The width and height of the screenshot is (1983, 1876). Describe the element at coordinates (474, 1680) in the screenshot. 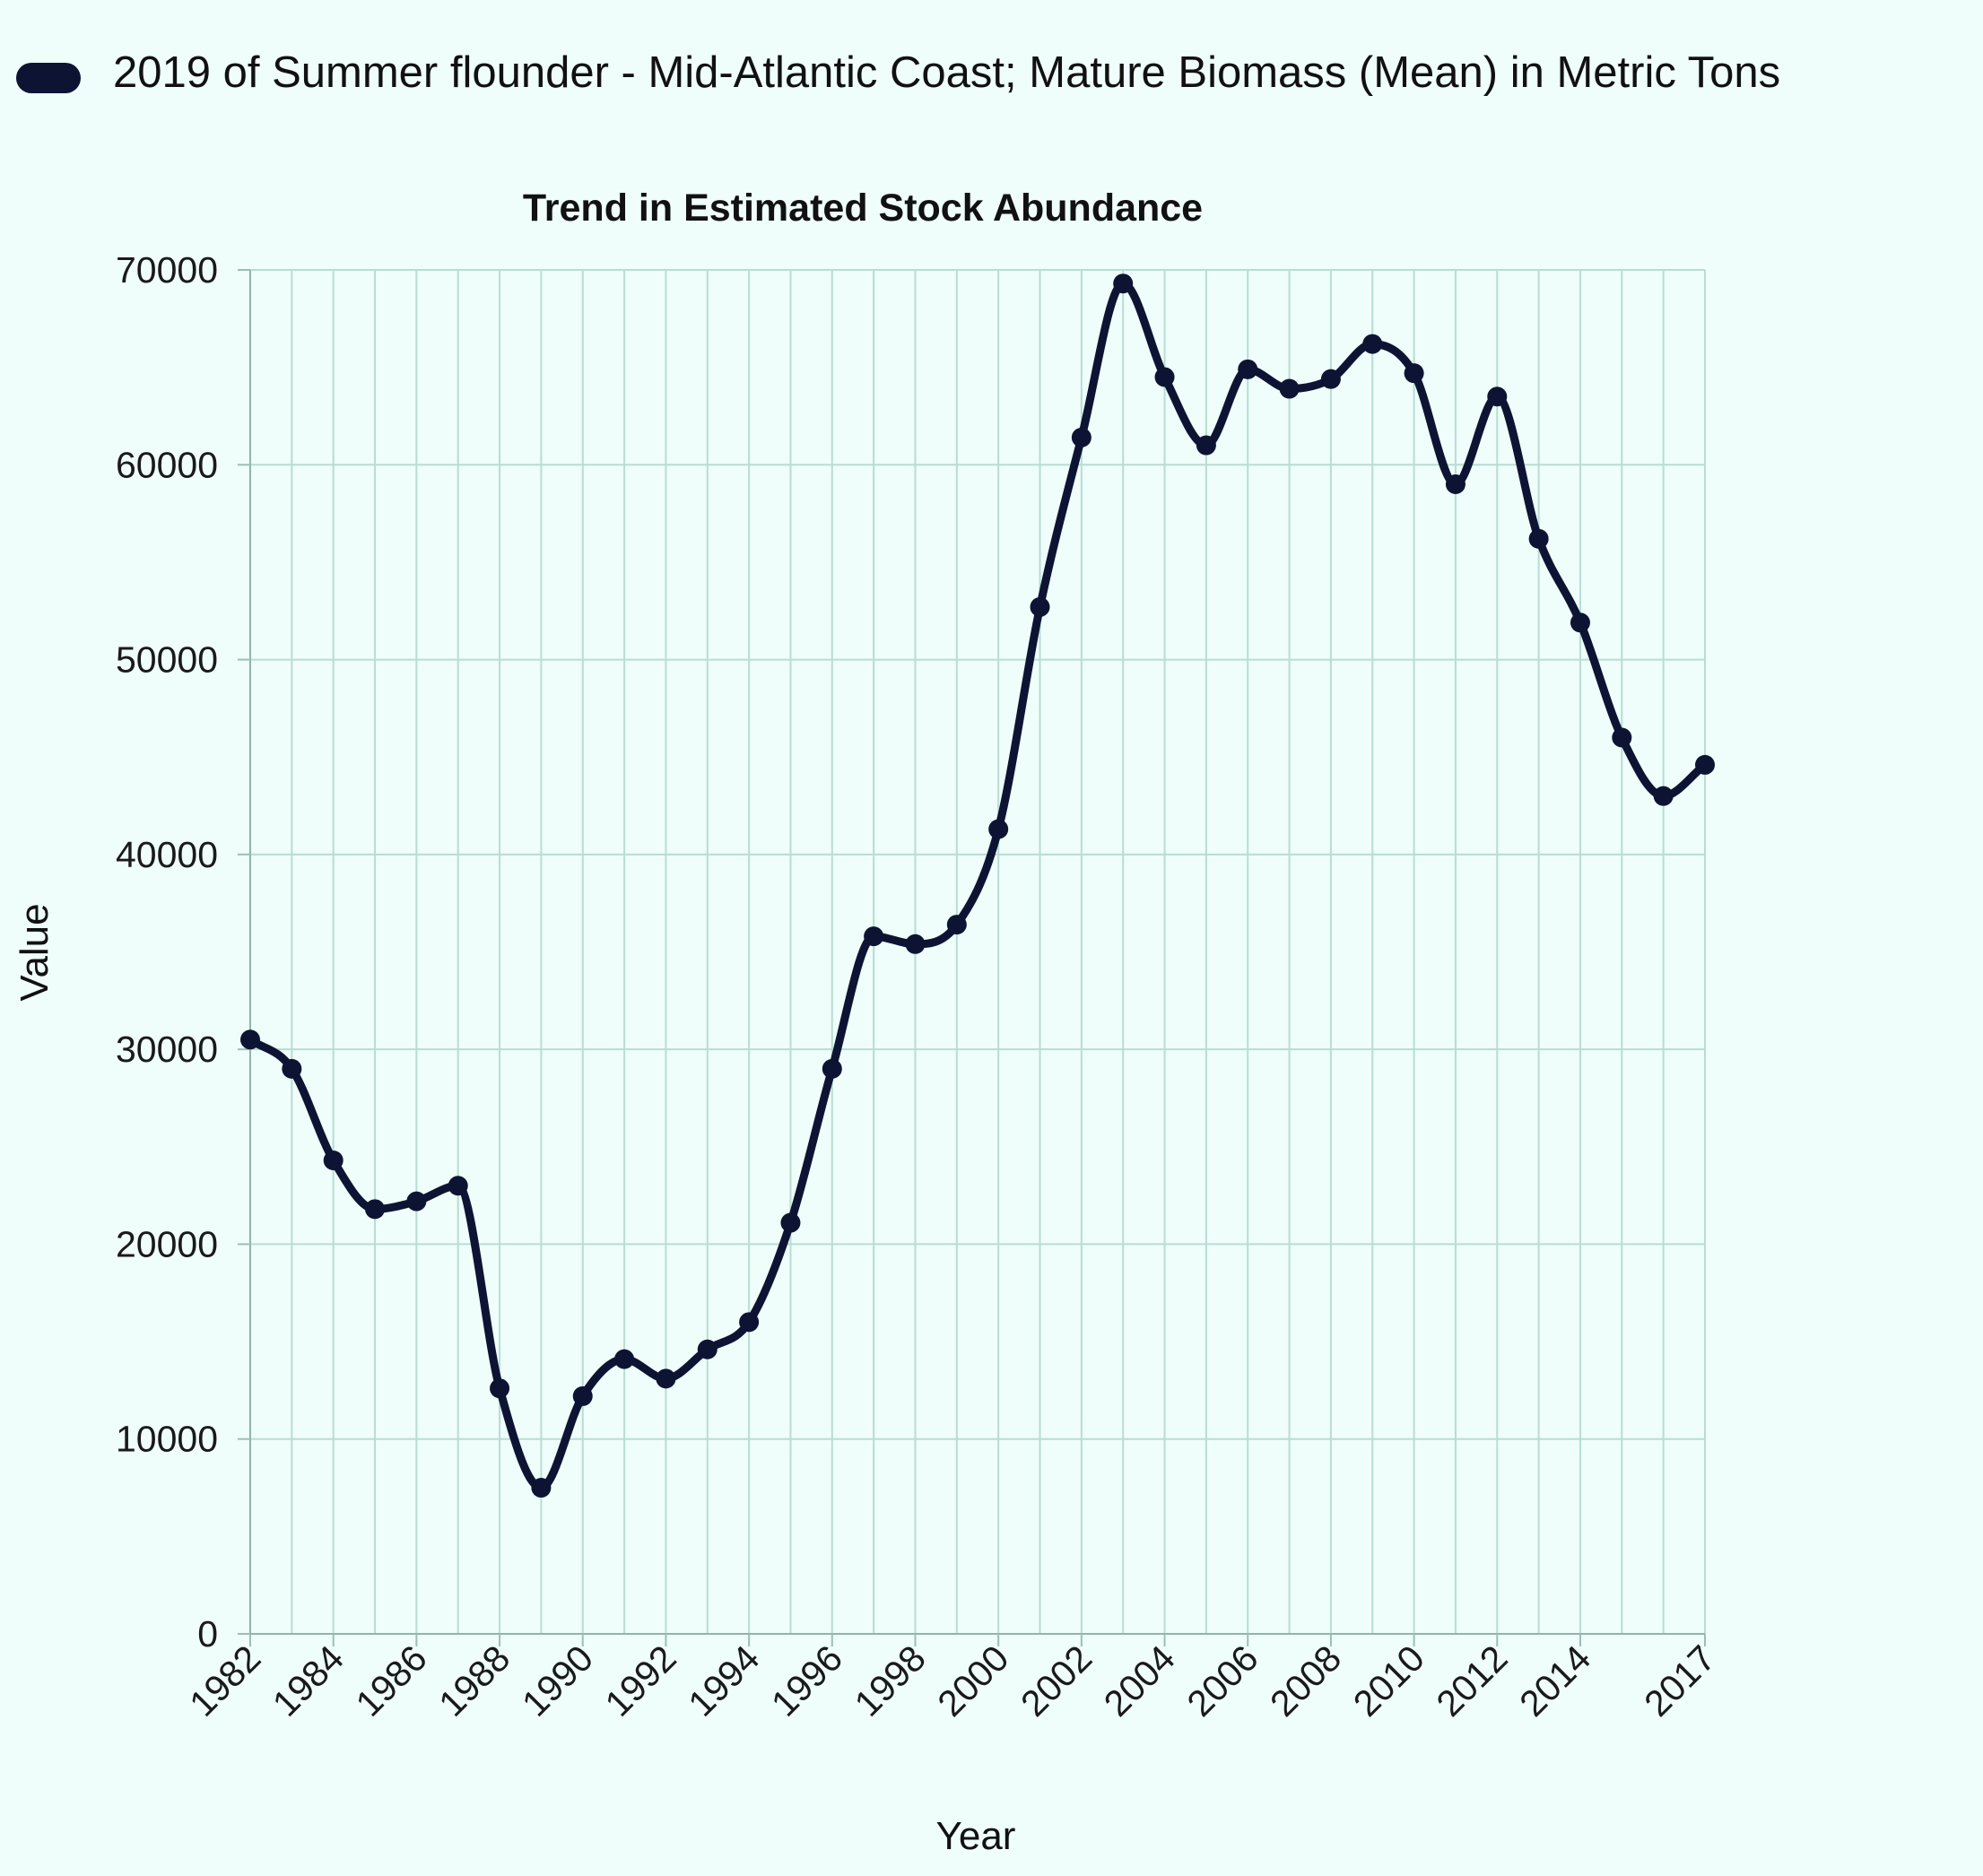

I see `x-tick-label: 1988` at that location.